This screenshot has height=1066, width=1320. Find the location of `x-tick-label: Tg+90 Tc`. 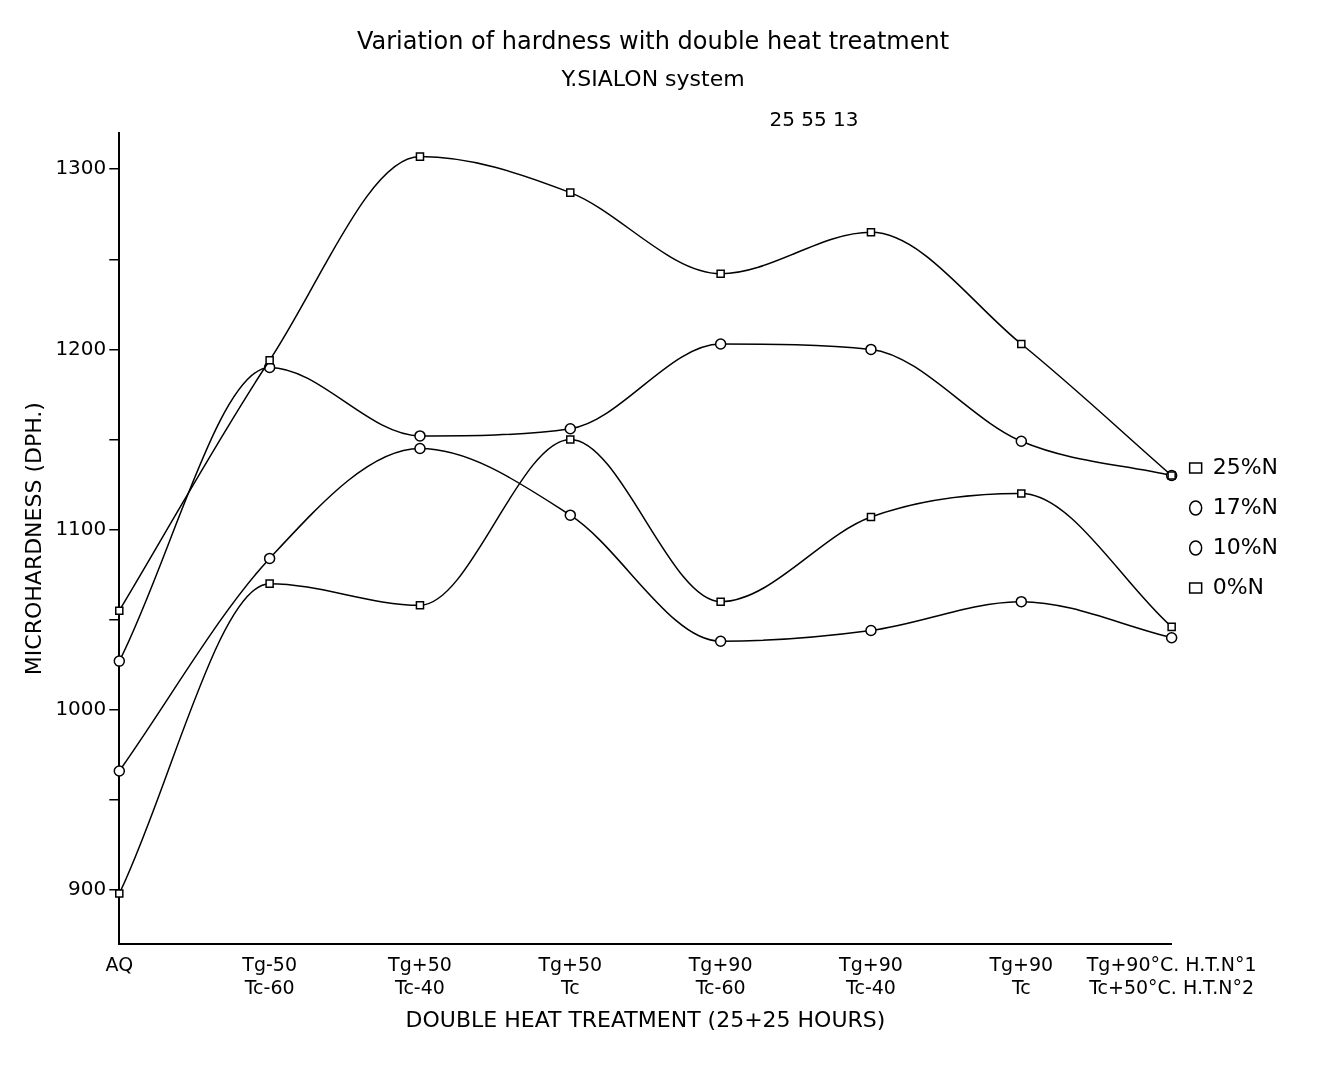

x-tick-label: Tg+90 Tc is located at coordinates (1021, 976).